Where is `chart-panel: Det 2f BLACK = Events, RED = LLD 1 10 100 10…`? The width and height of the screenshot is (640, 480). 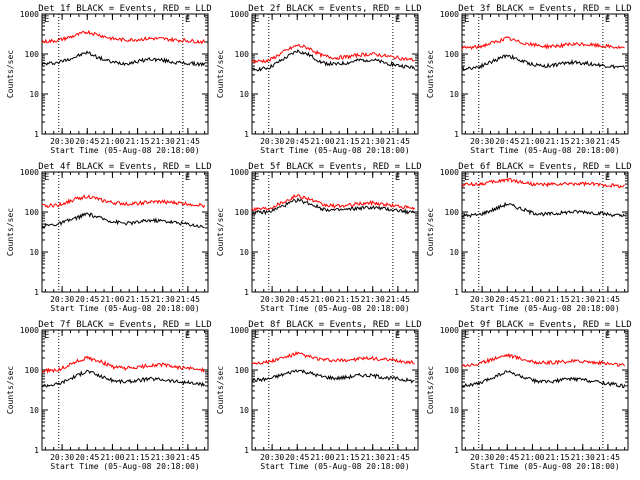
chart-panel: Det 2f BLACK = Events, RED = LLD 1 10 100 10… is located at coordinates (319, 79).